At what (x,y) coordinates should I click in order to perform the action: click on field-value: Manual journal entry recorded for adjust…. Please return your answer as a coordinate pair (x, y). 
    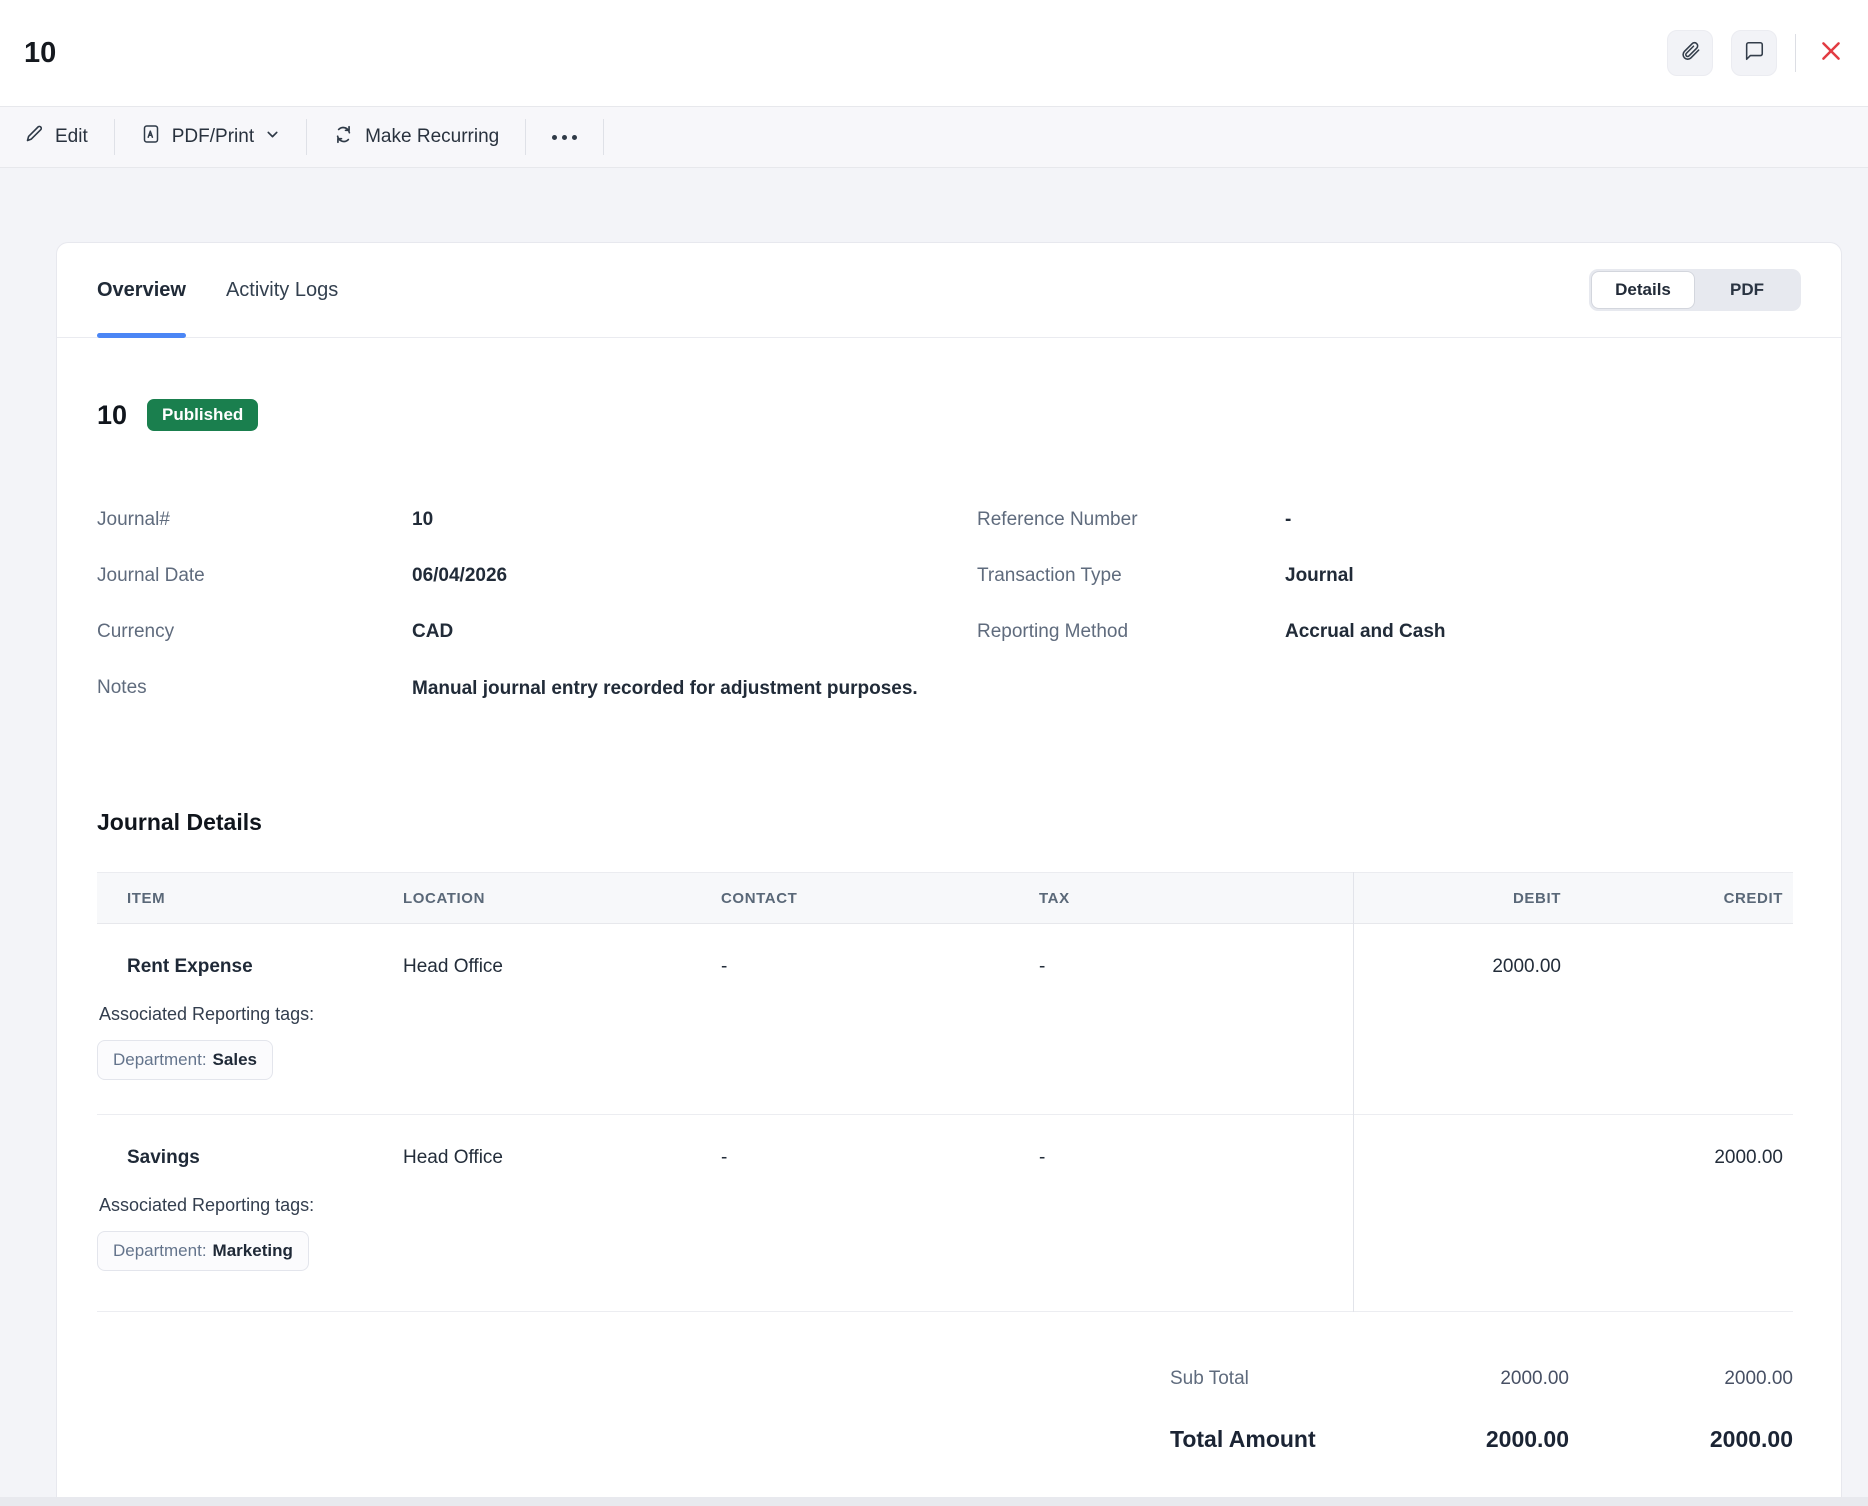
    Looking at the image, I should click on (665, 688).